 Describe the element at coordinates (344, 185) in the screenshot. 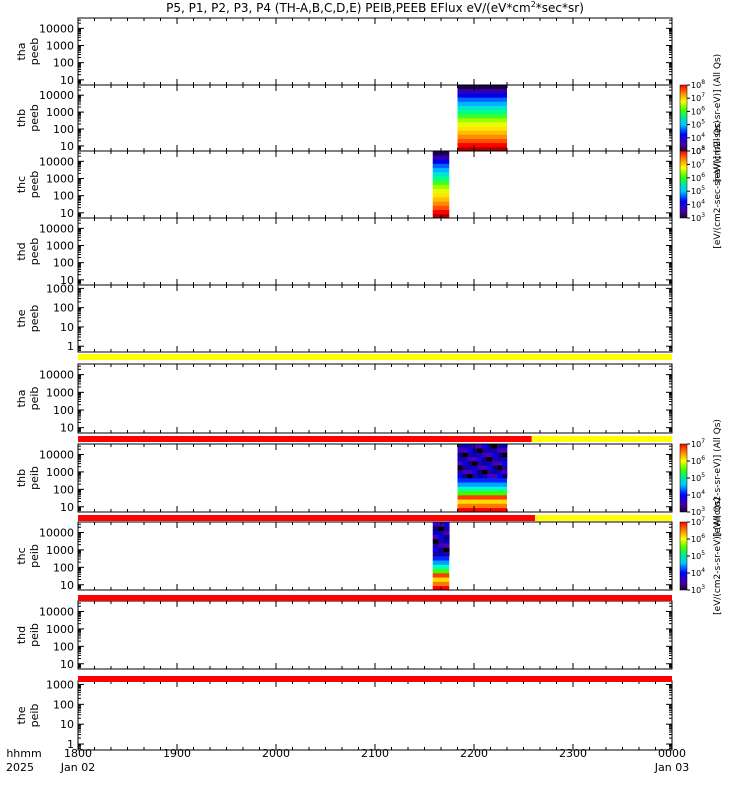

I see `panel-thc_peeb: 10 100 1000 10000 thcpeeb` at that location.